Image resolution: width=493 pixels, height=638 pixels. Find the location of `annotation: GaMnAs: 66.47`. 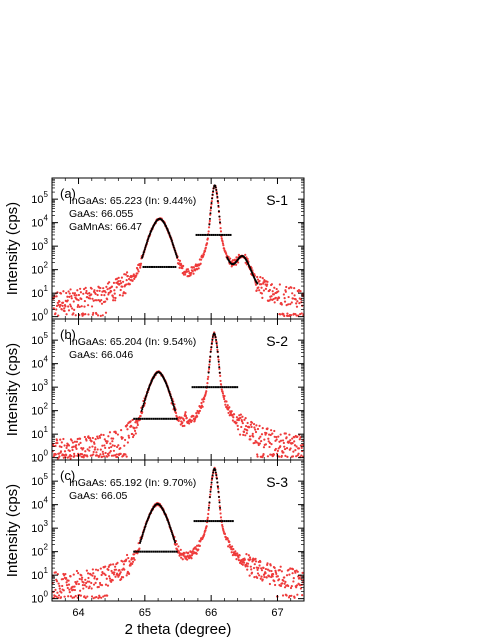

annotation: GaMnAs: 66.47 is located at coordinates (105, 227).